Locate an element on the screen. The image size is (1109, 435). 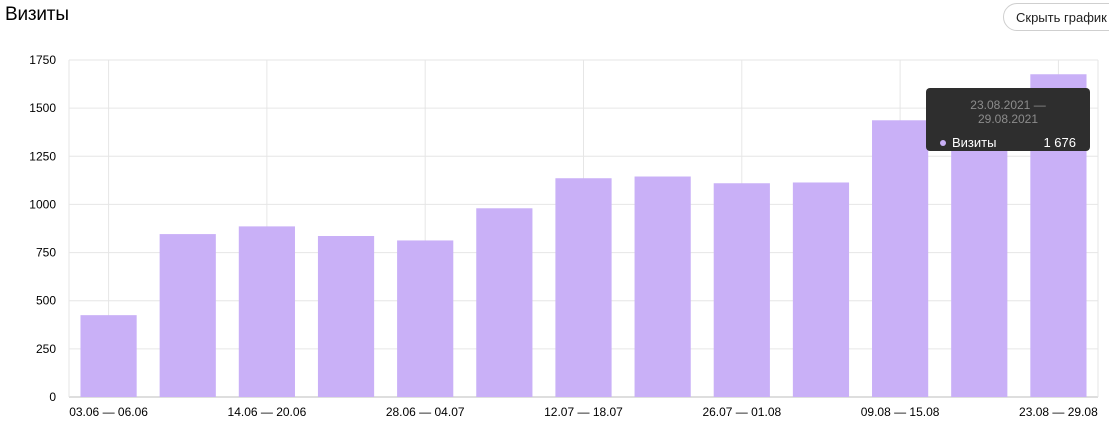
x-tick-label: 14.06 — 20.06 is located at coordinates (267, 412).